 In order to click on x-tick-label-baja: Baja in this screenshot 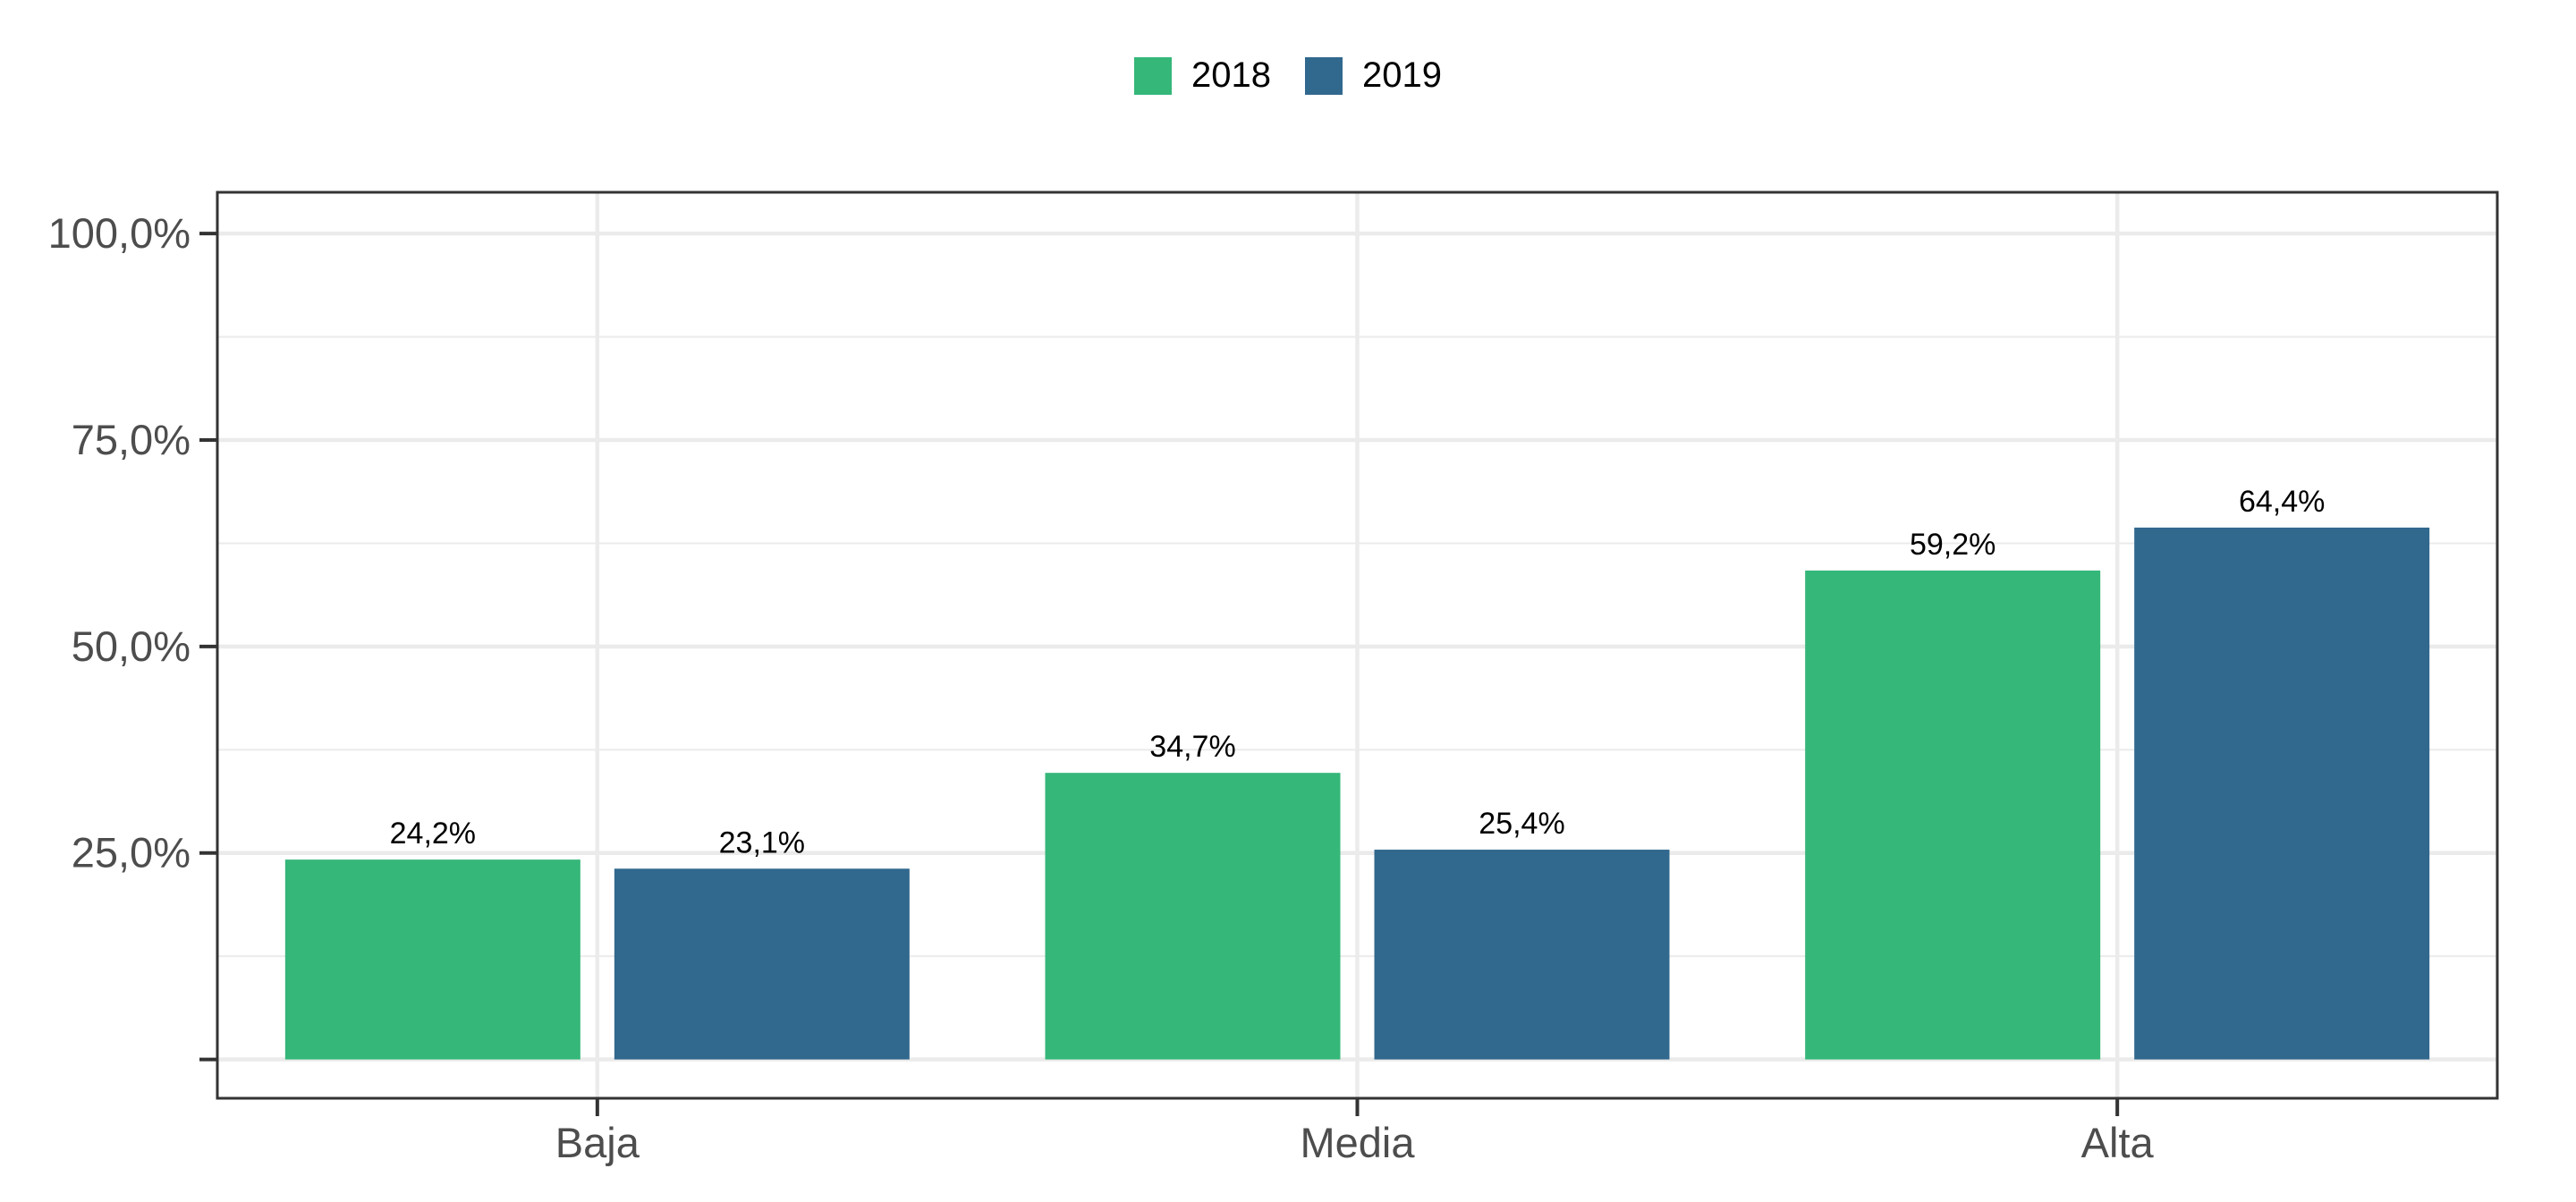, I will do `click(597, 1142)`.